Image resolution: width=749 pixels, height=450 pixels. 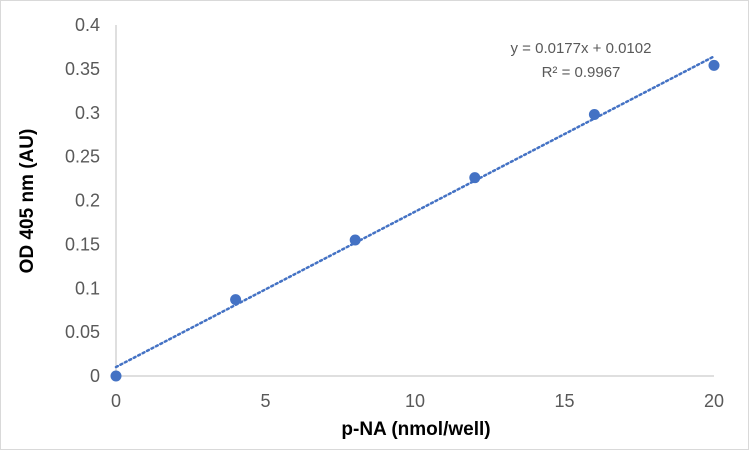 What do you see at coordinates (581, 72) in the screenshot?
I see `r-squared-label: R² = 0.9967` at bounding box center [581, 72].